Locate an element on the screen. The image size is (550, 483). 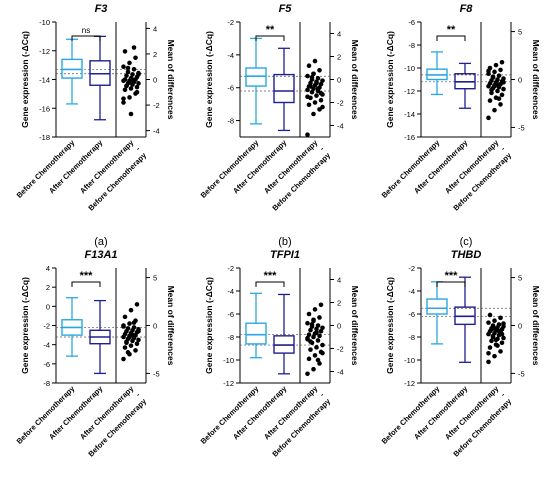
panel-title: F13A1 is located at coordinates (100, 255).